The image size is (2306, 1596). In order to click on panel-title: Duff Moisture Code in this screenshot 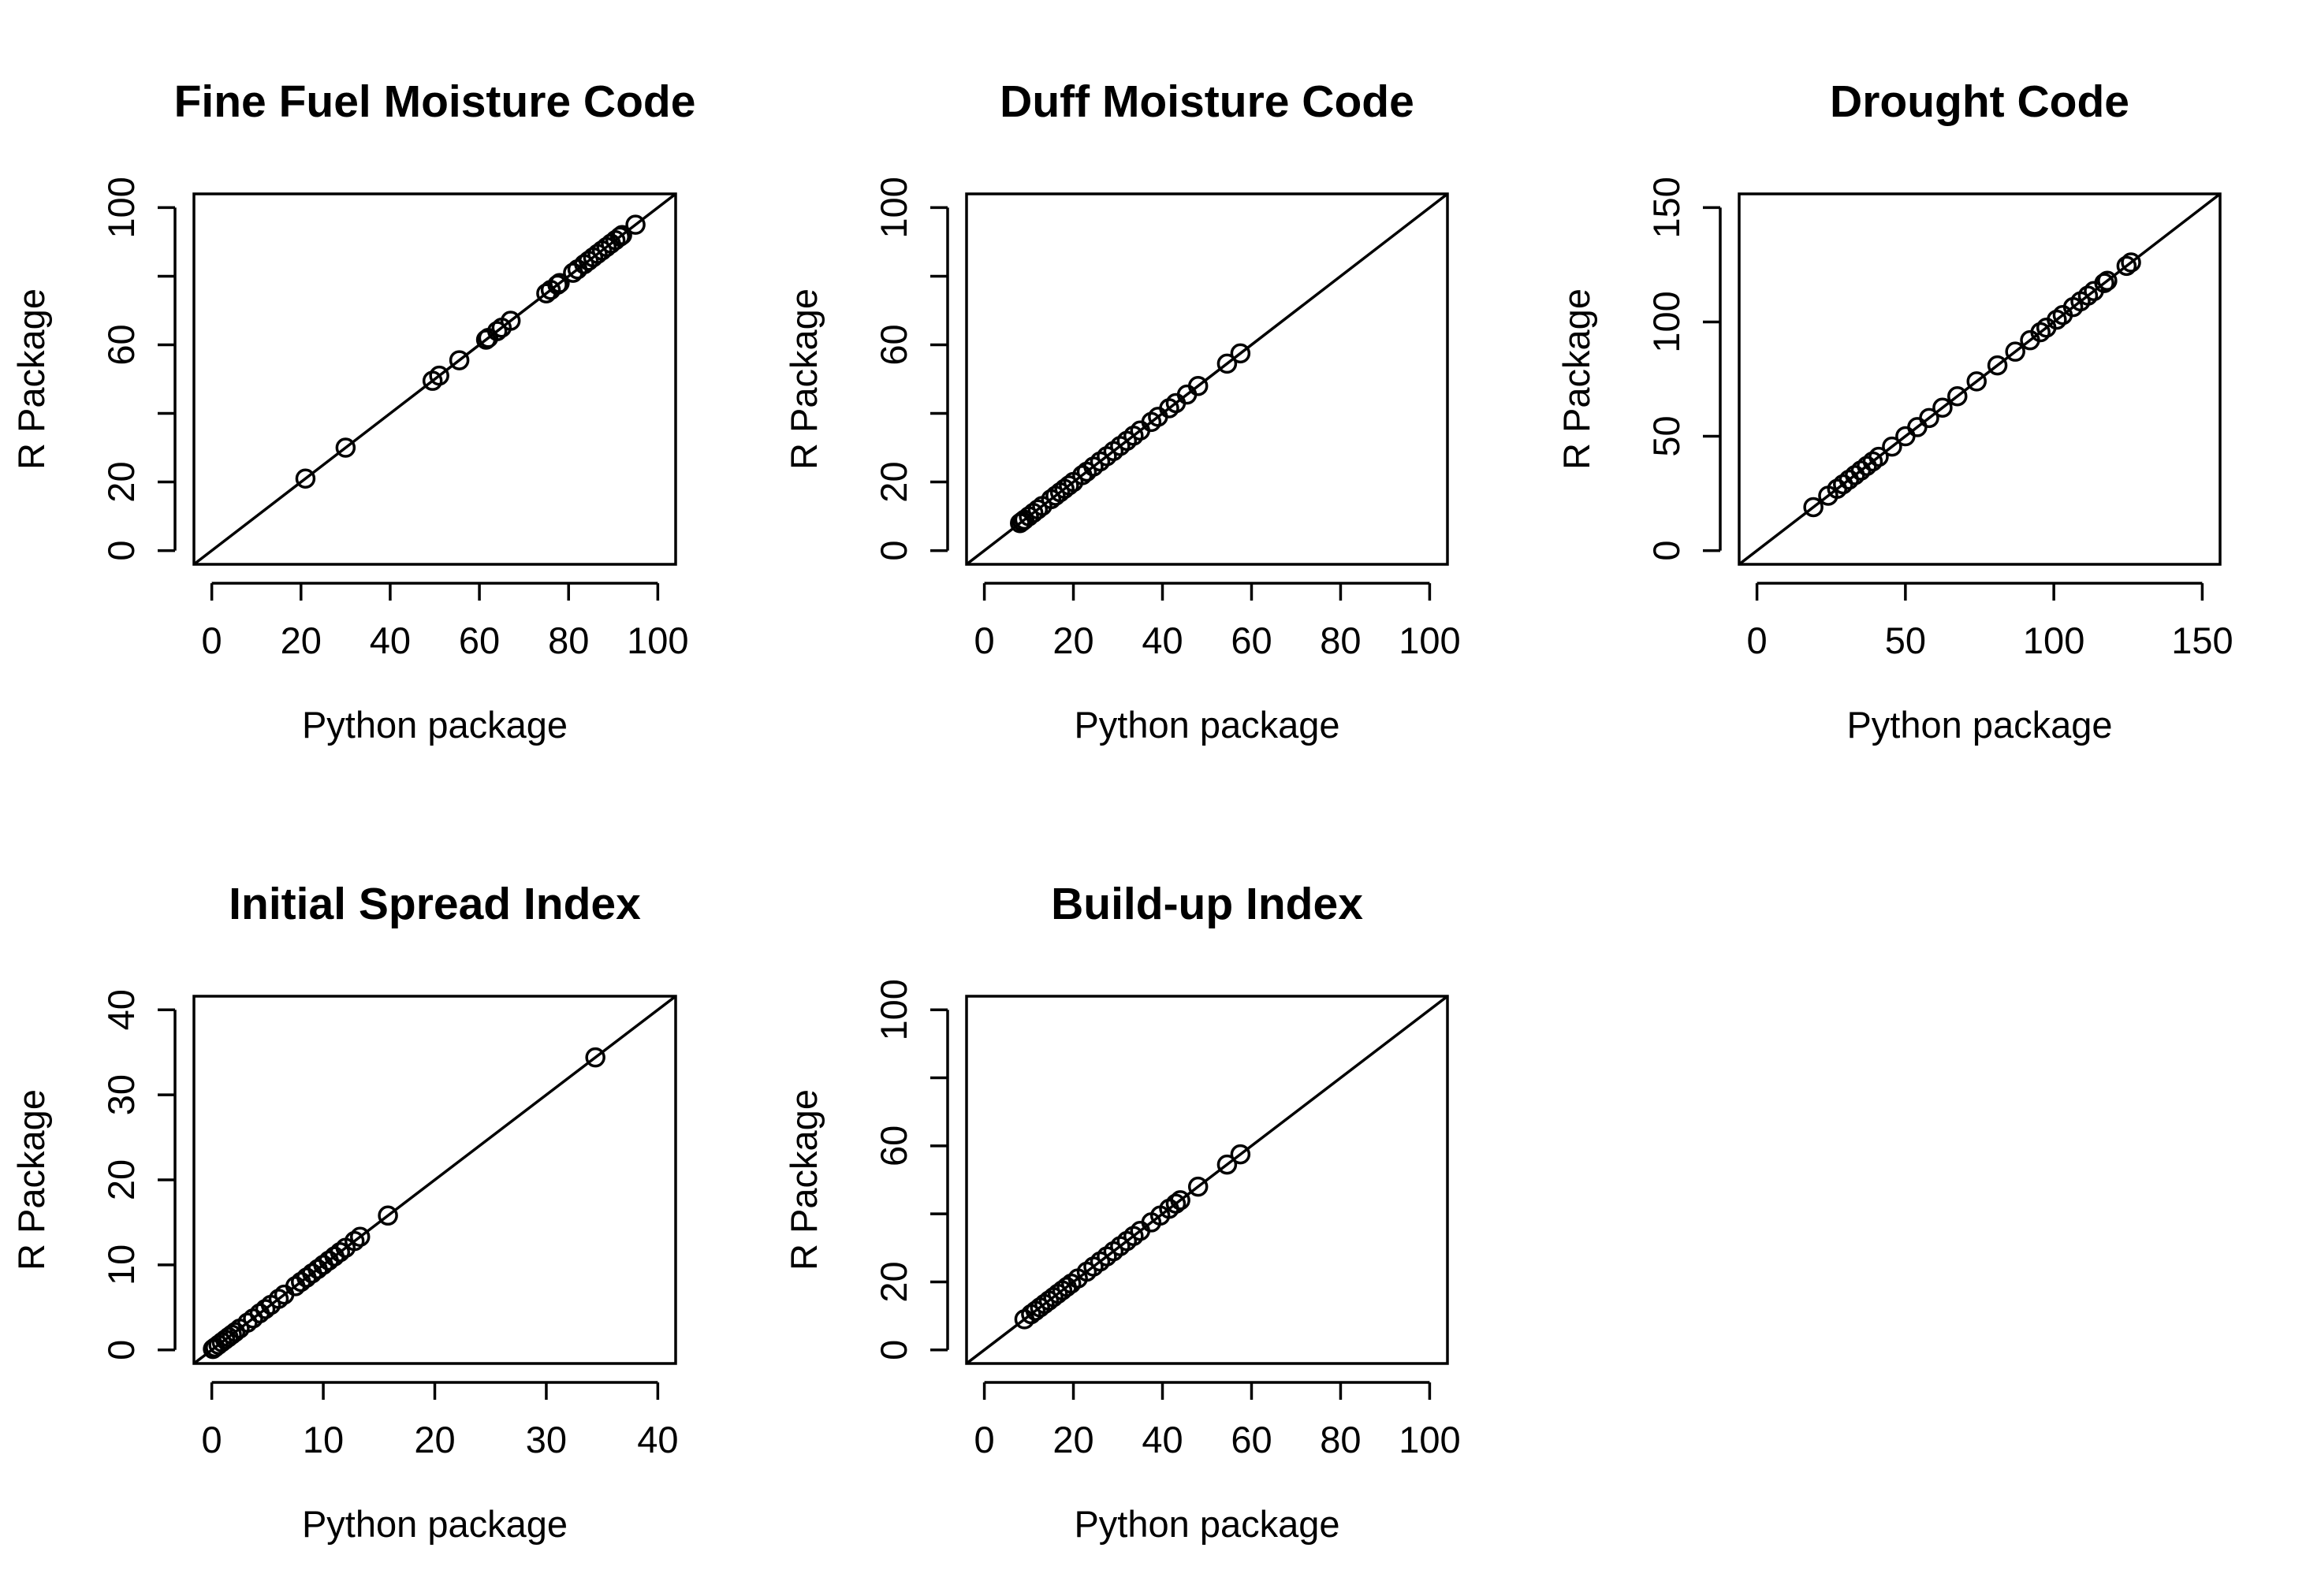, I will do `click(1207, 101)`.